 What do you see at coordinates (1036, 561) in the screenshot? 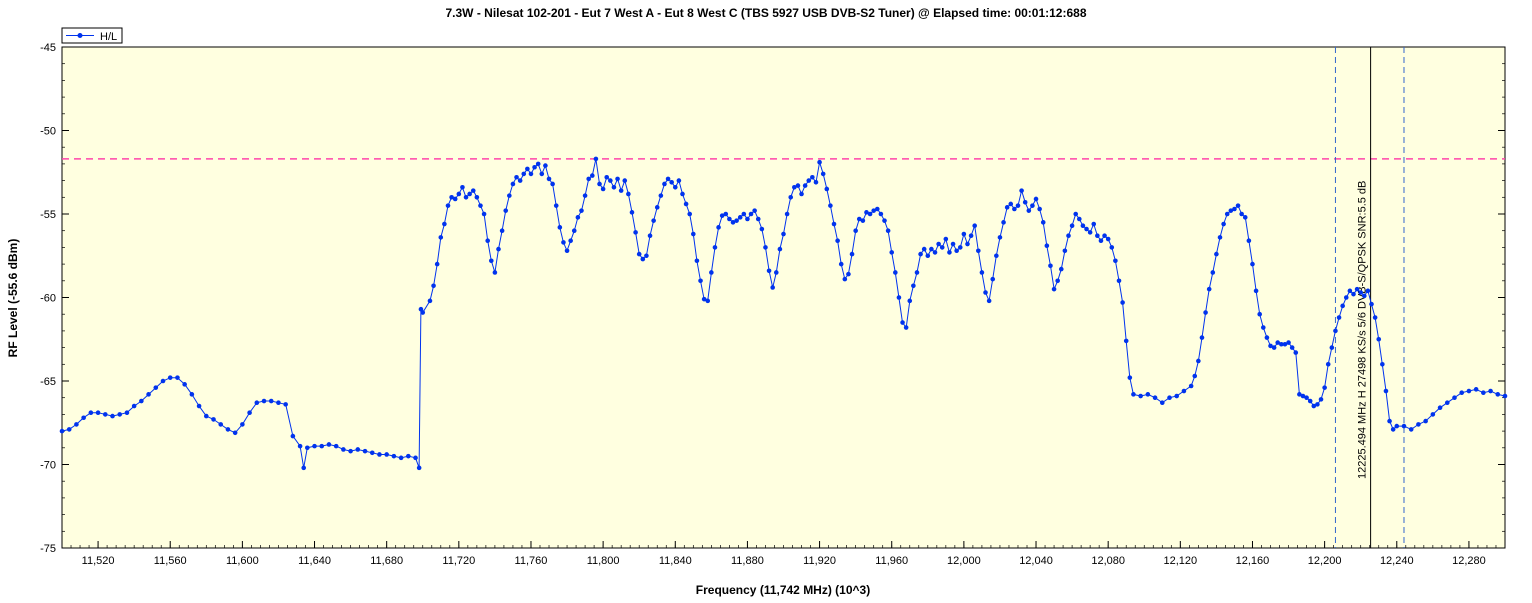
I see `x-tick-label: 12,040` at bounding box center [1036, 561].